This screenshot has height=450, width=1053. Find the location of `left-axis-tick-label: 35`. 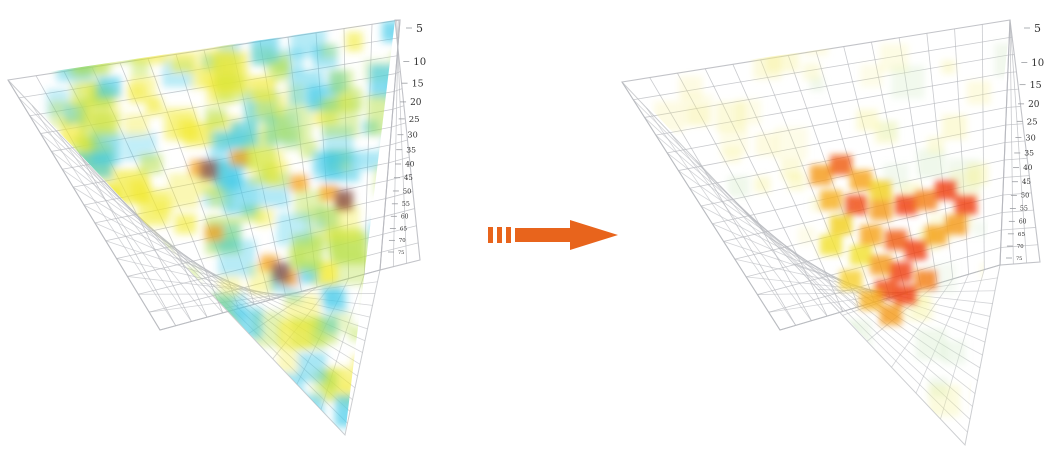

left-axis-tick-label: 35 is located at coordinates (411, 149).